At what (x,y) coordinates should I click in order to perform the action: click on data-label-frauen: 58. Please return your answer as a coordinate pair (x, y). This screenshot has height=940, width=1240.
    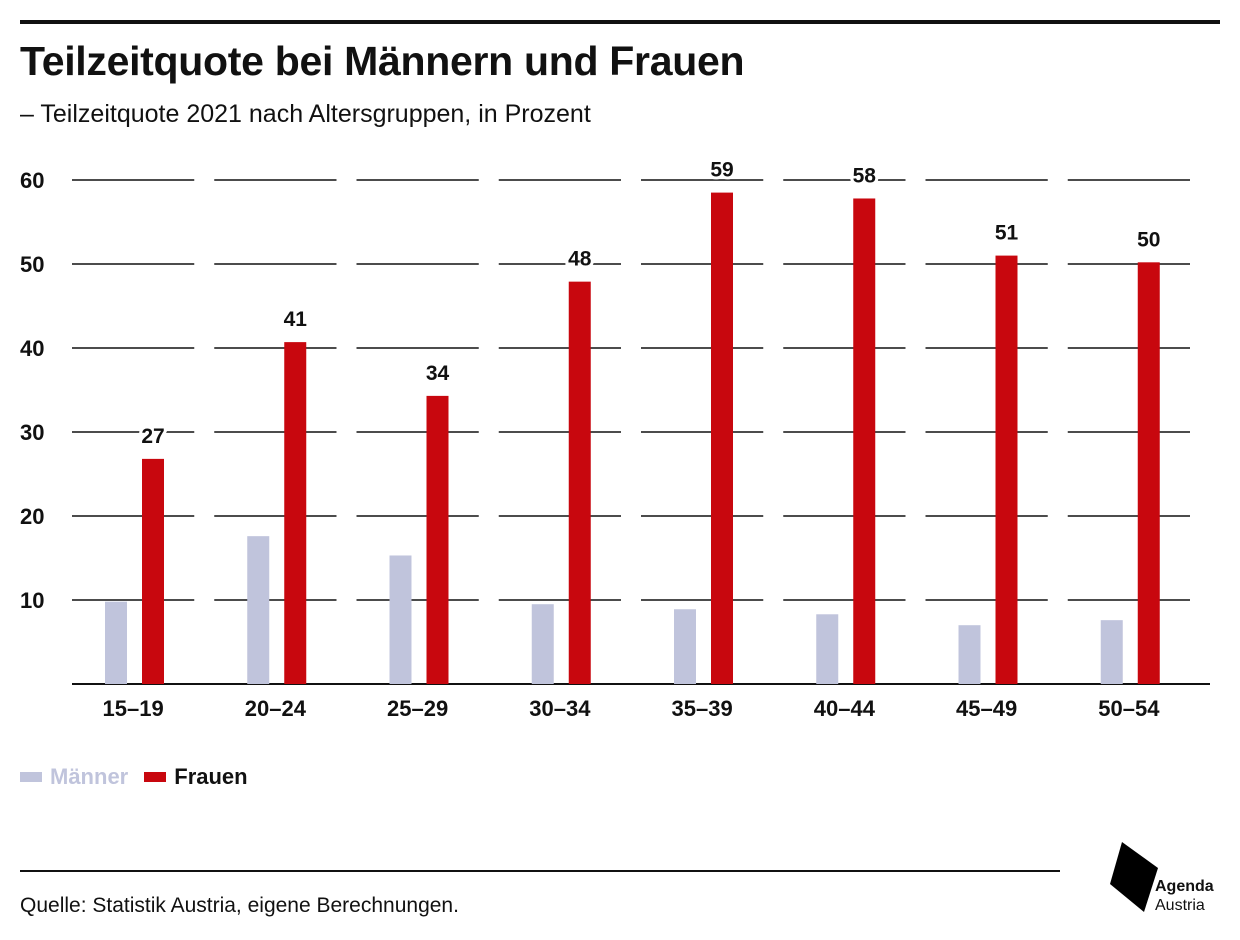
    Looking at the image, I should click on (865, 175).